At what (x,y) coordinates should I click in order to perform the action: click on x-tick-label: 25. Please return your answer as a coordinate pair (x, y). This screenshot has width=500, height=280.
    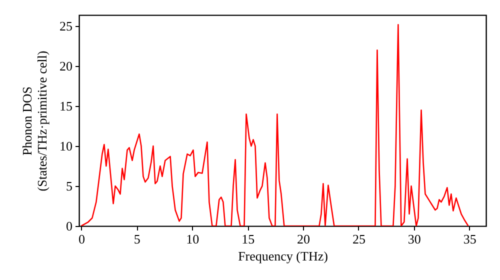
    Looking at the image, I should click on (359, 239).